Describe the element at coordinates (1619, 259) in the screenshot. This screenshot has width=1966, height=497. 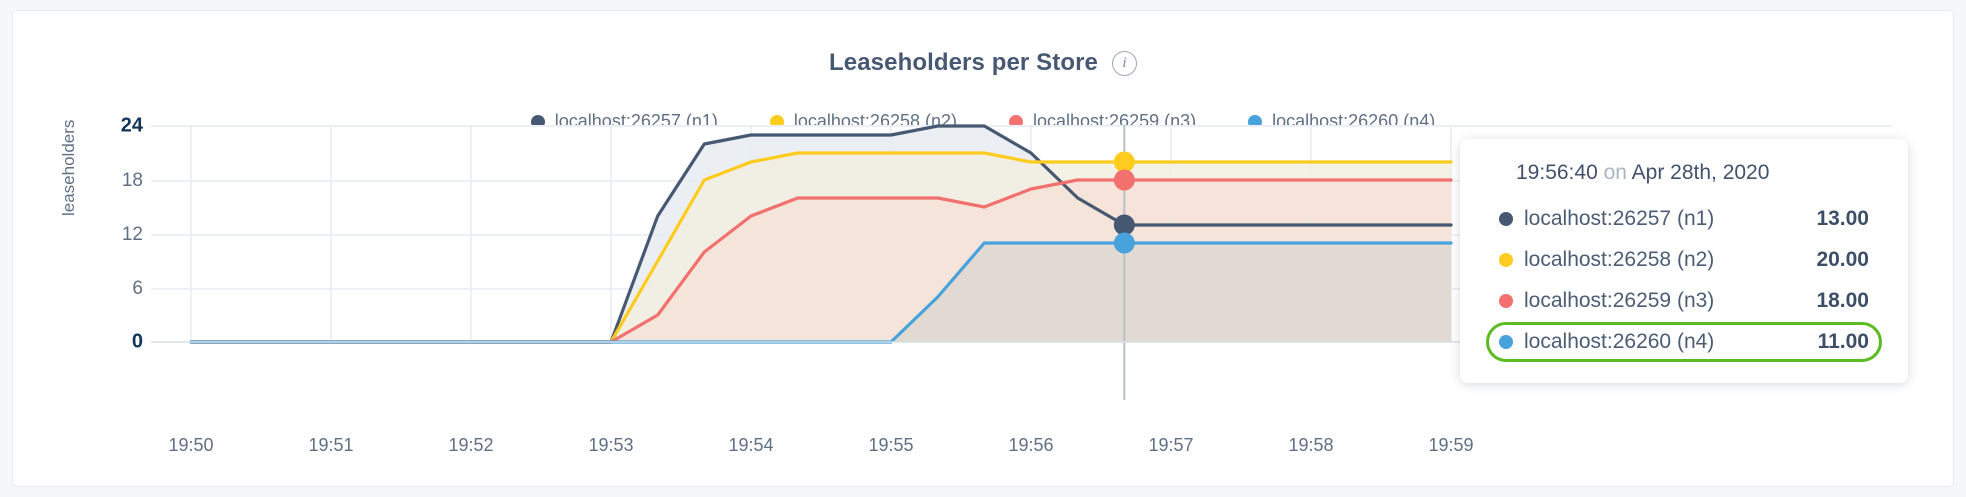
I see `tooltip-series-label: localhost:26258 (n2)` at that location.